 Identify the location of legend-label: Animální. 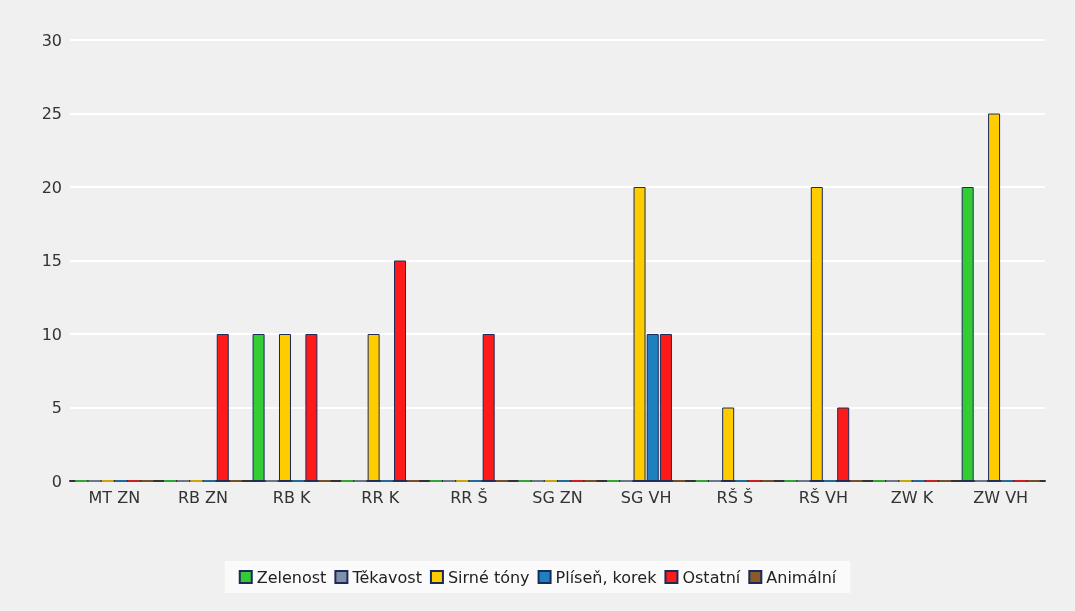
(801, 577).